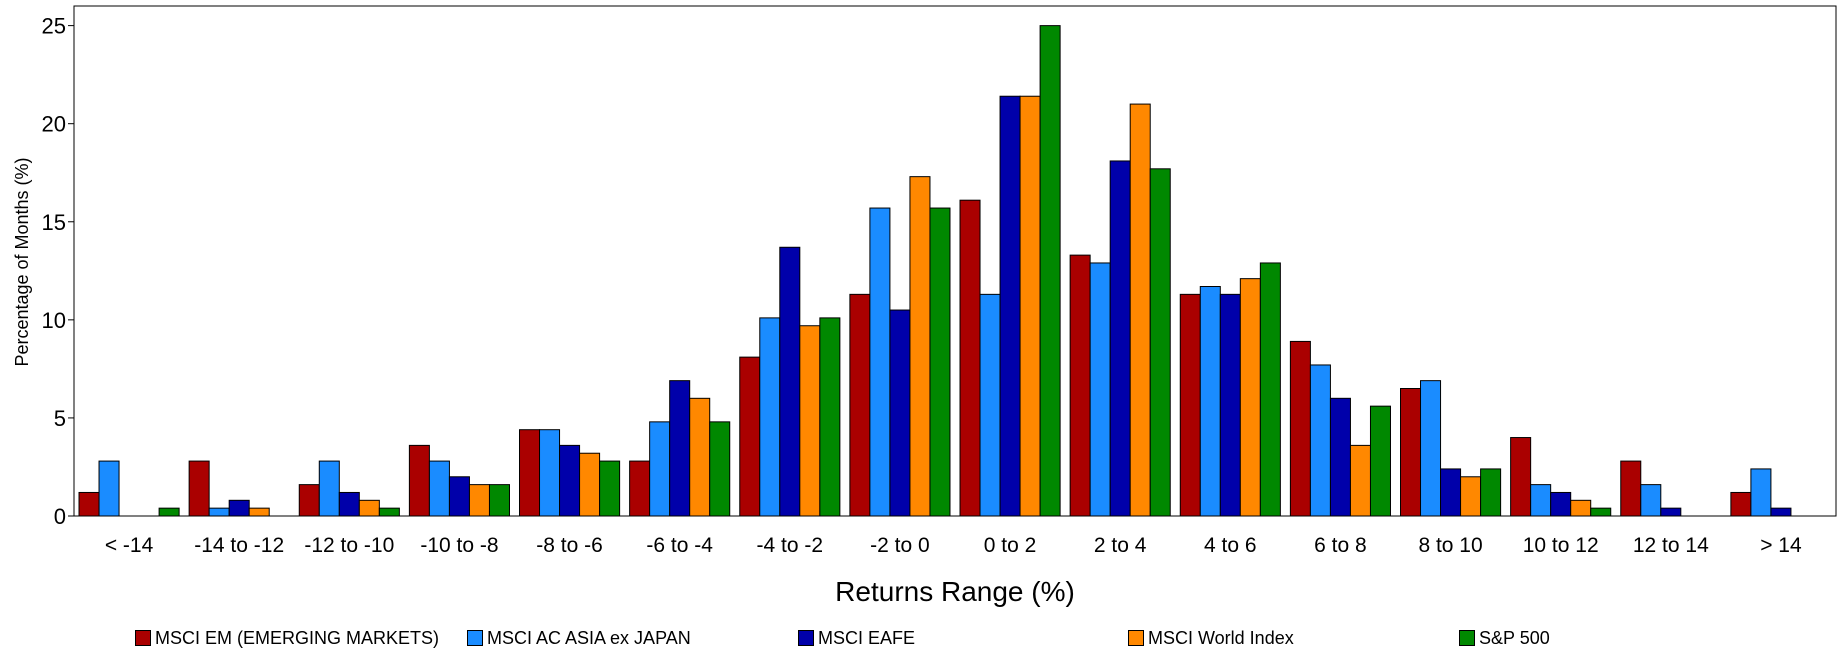  What do you see at coordinates (54, 222) in the screenshot?
I see `y-tick-label: 15` at bounding box center [54, 222].